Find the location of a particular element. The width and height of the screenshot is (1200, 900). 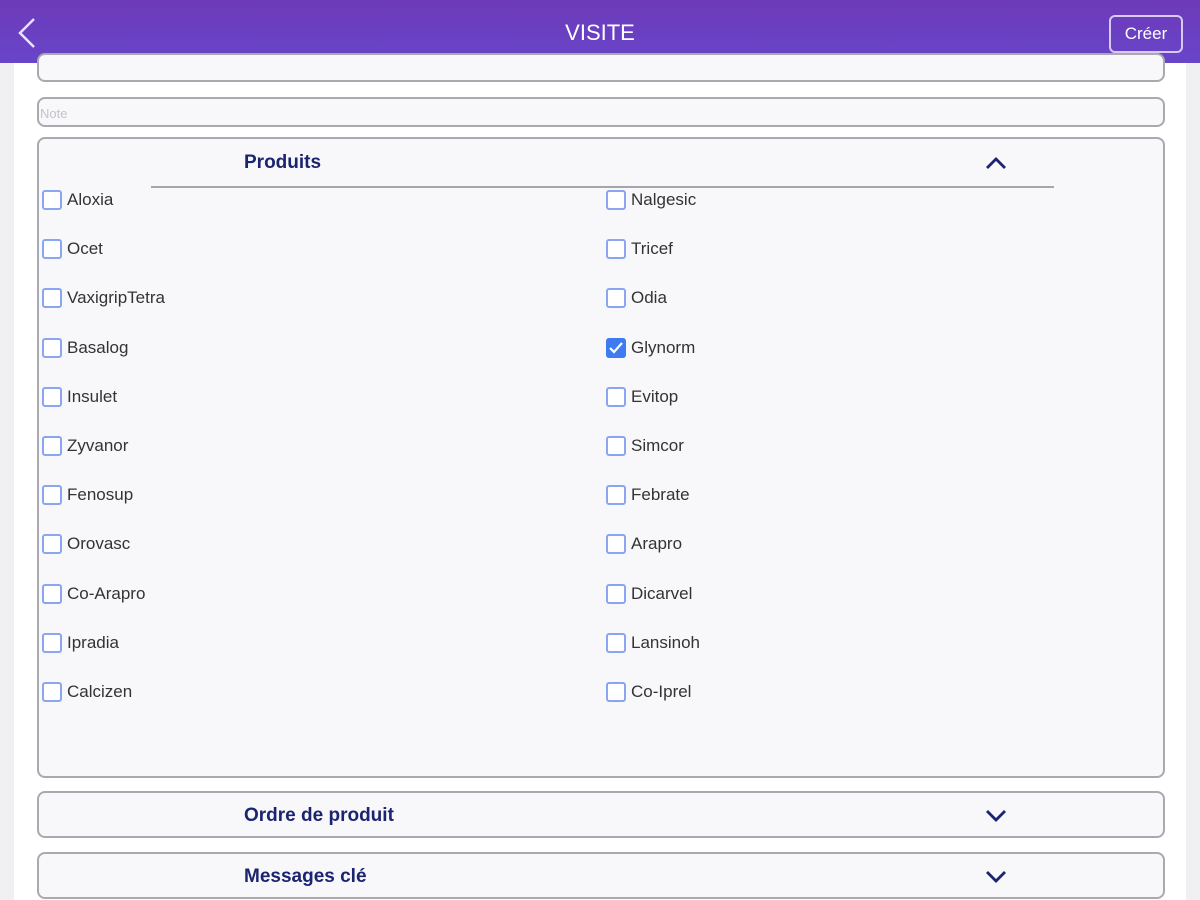

app-header: VISITE Créer is located at coordinates (600, 31).